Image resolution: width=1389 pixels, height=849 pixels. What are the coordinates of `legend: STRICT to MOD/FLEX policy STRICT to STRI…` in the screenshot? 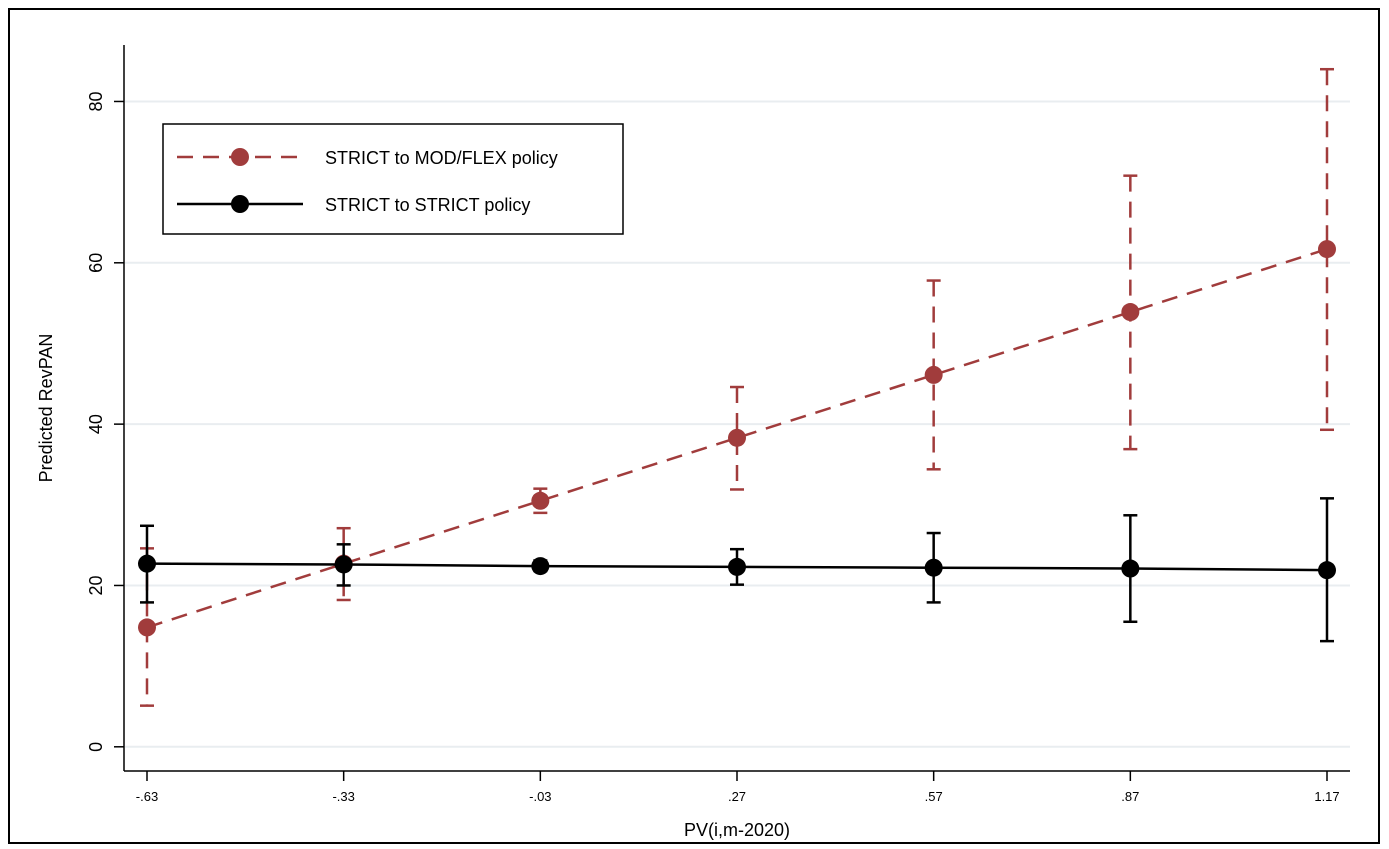 It's located at (393, 179).